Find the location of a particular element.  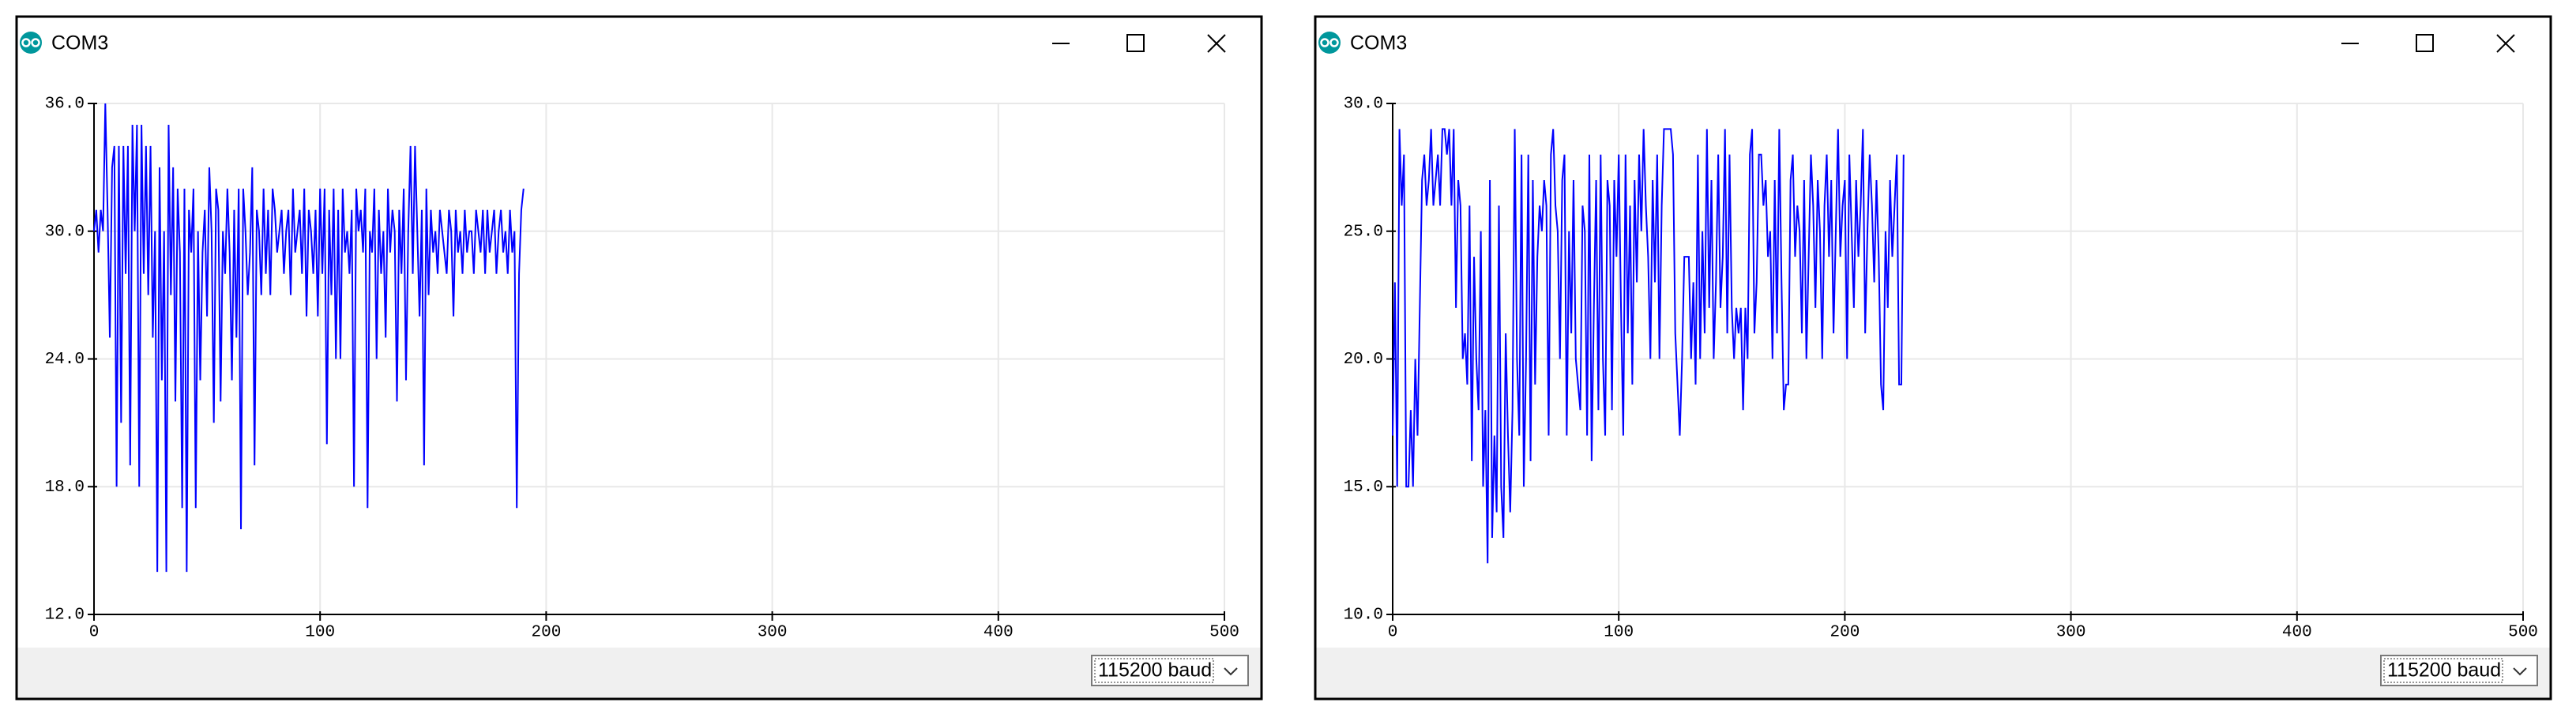

y-tick-label: 10.0 is located at coordinates (1364, 616).